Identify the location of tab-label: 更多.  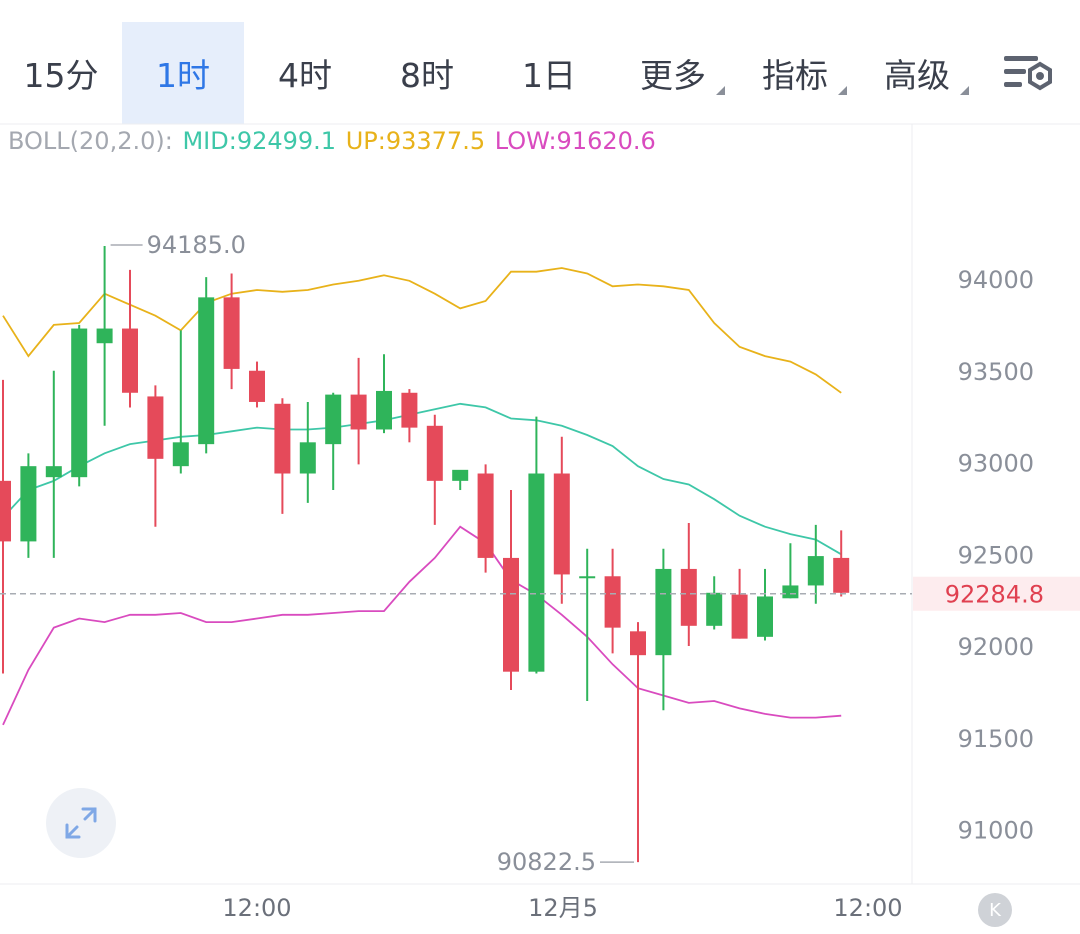
(673, 75).